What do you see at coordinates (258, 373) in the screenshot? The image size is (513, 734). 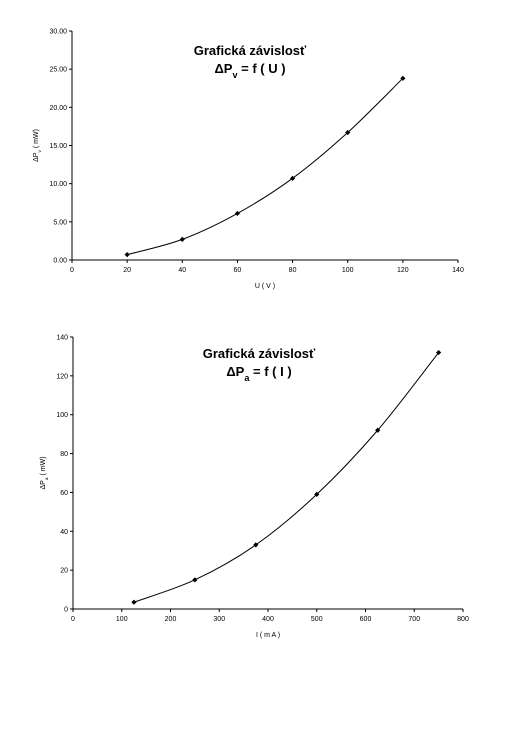 I see `chart-subtitle: ΔPa = f ( I )` at bounding box center [258, 373].